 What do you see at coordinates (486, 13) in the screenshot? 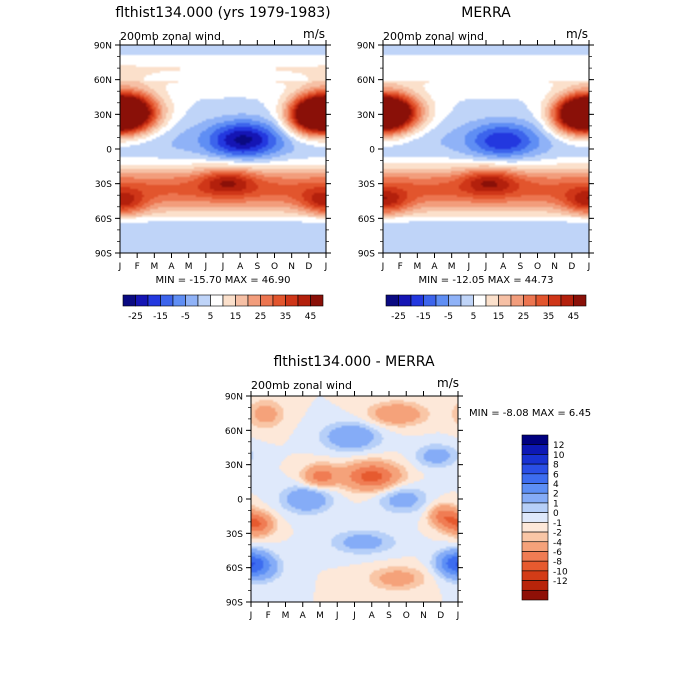
I see `panel-title: MERRA` at bounding box center [486, 13].